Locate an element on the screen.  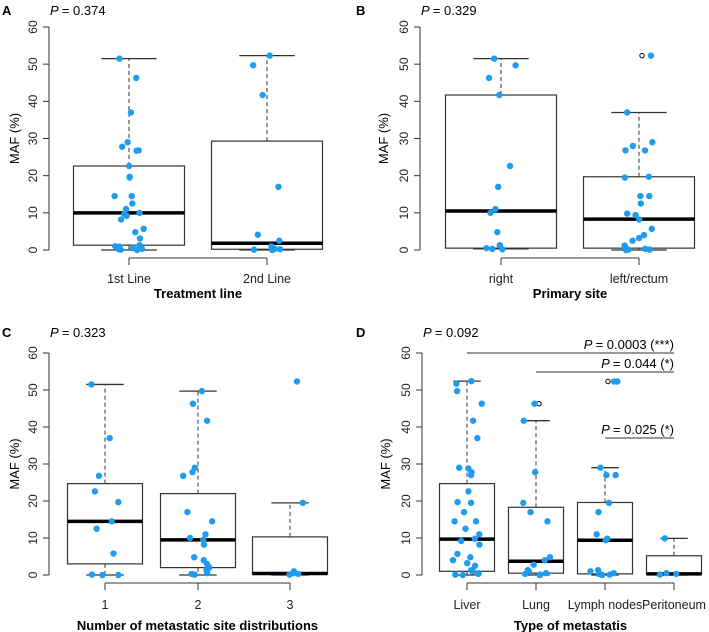
p-value-label: P = 0.092 is located at coordinates (451, 332).